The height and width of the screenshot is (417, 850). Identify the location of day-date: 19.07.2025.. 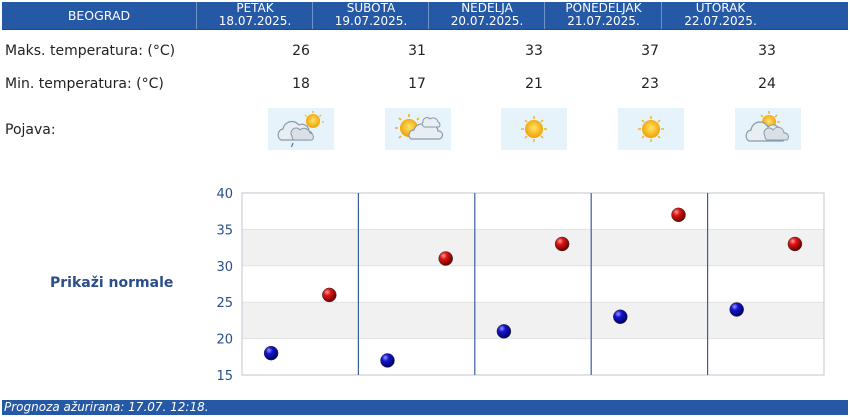
(371, 21).